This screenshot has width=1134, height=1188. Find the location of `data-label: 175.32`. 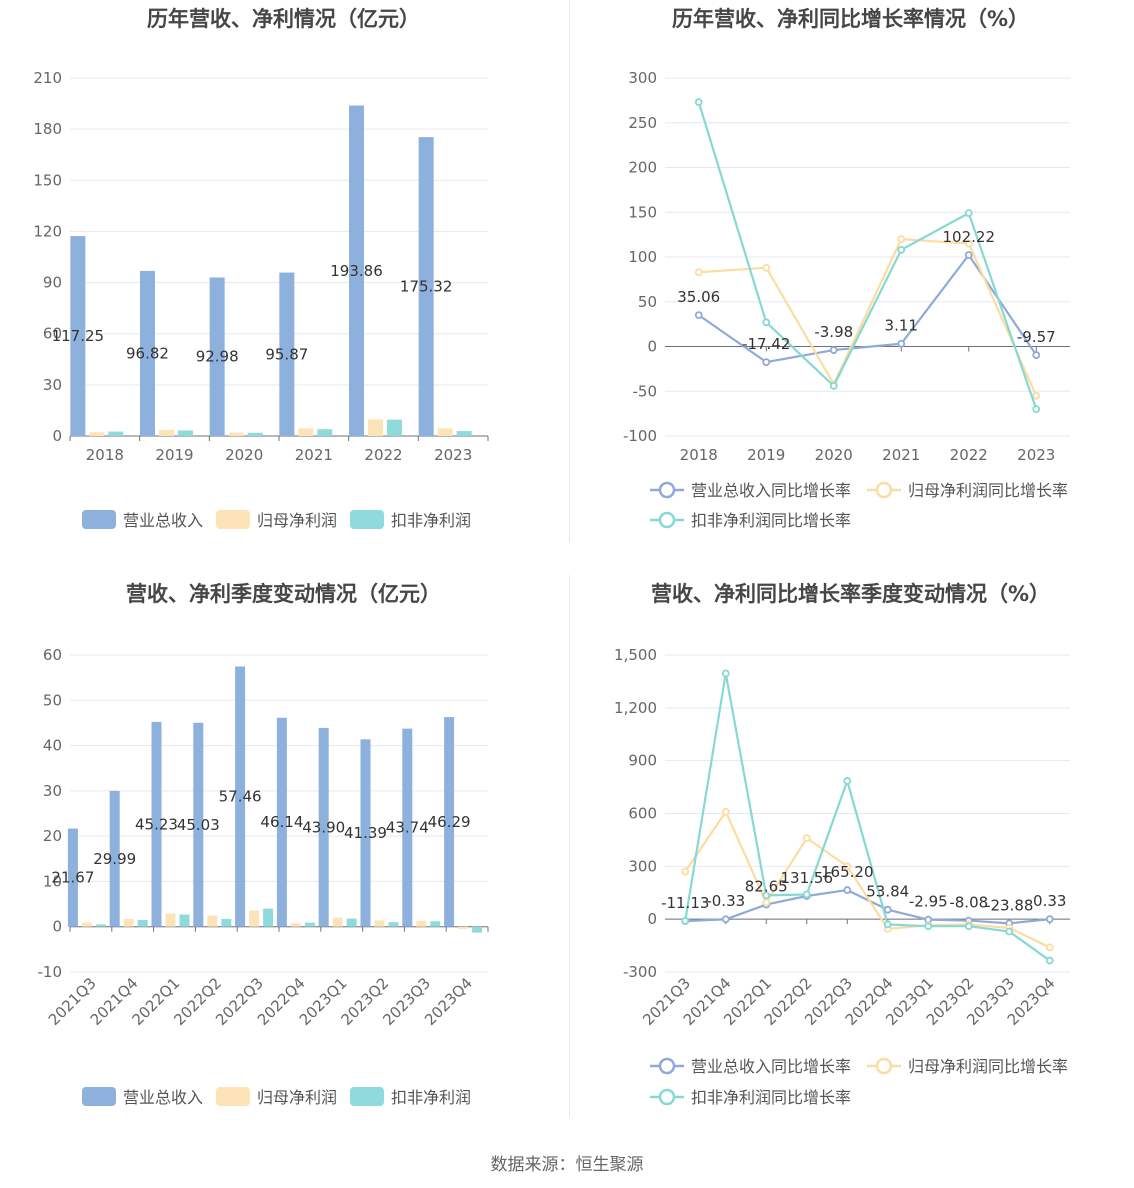

data-label: 175.32 is located at coordinates (426, 287).